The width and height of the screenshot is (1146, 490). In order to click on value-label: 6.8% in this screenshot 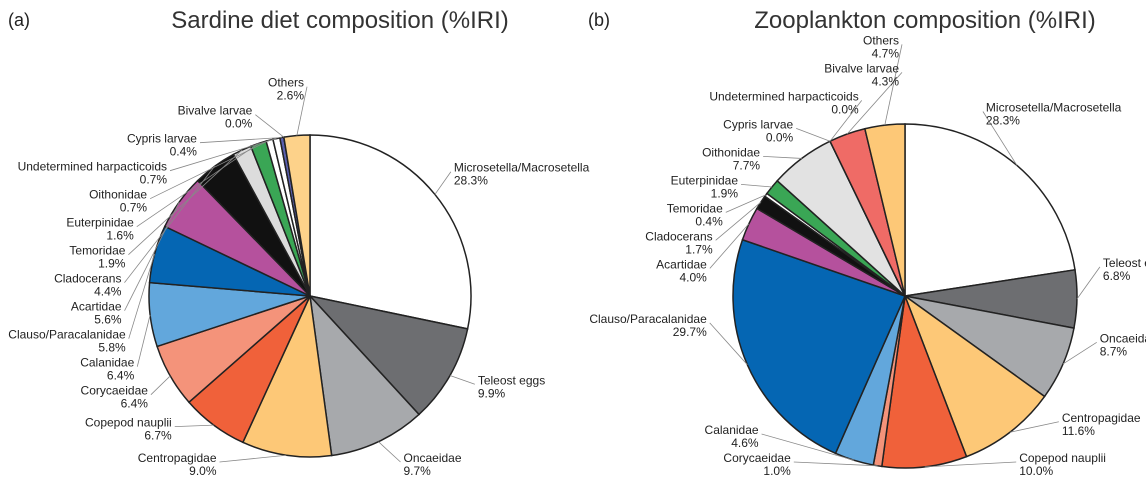, I will do `click(1117, 276)`.